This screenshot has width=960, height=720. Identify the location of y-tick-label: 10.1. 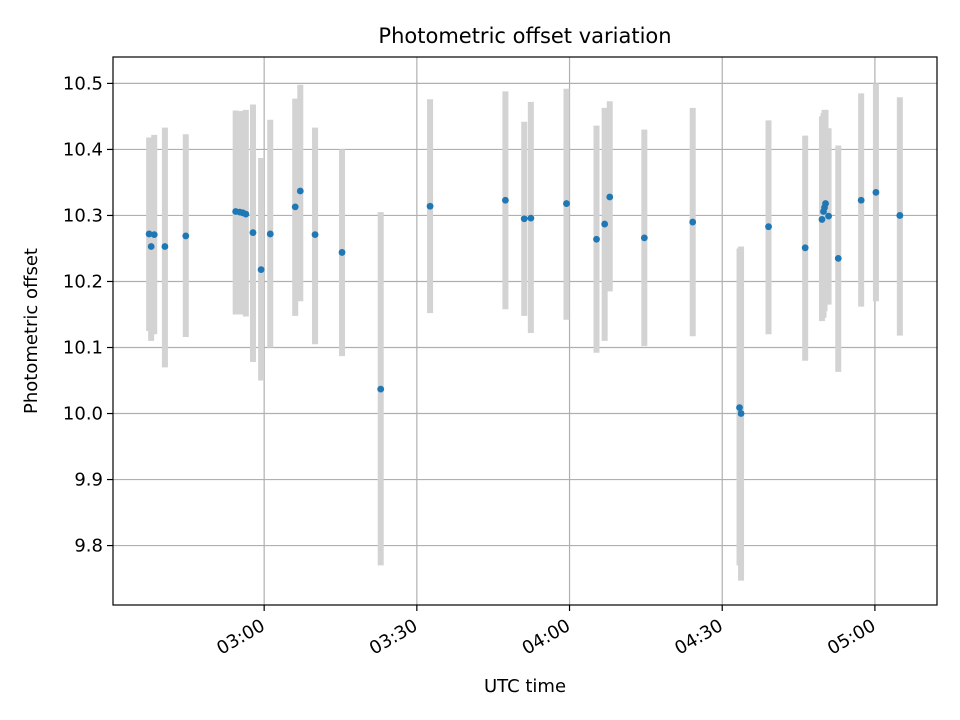
(83, 348).